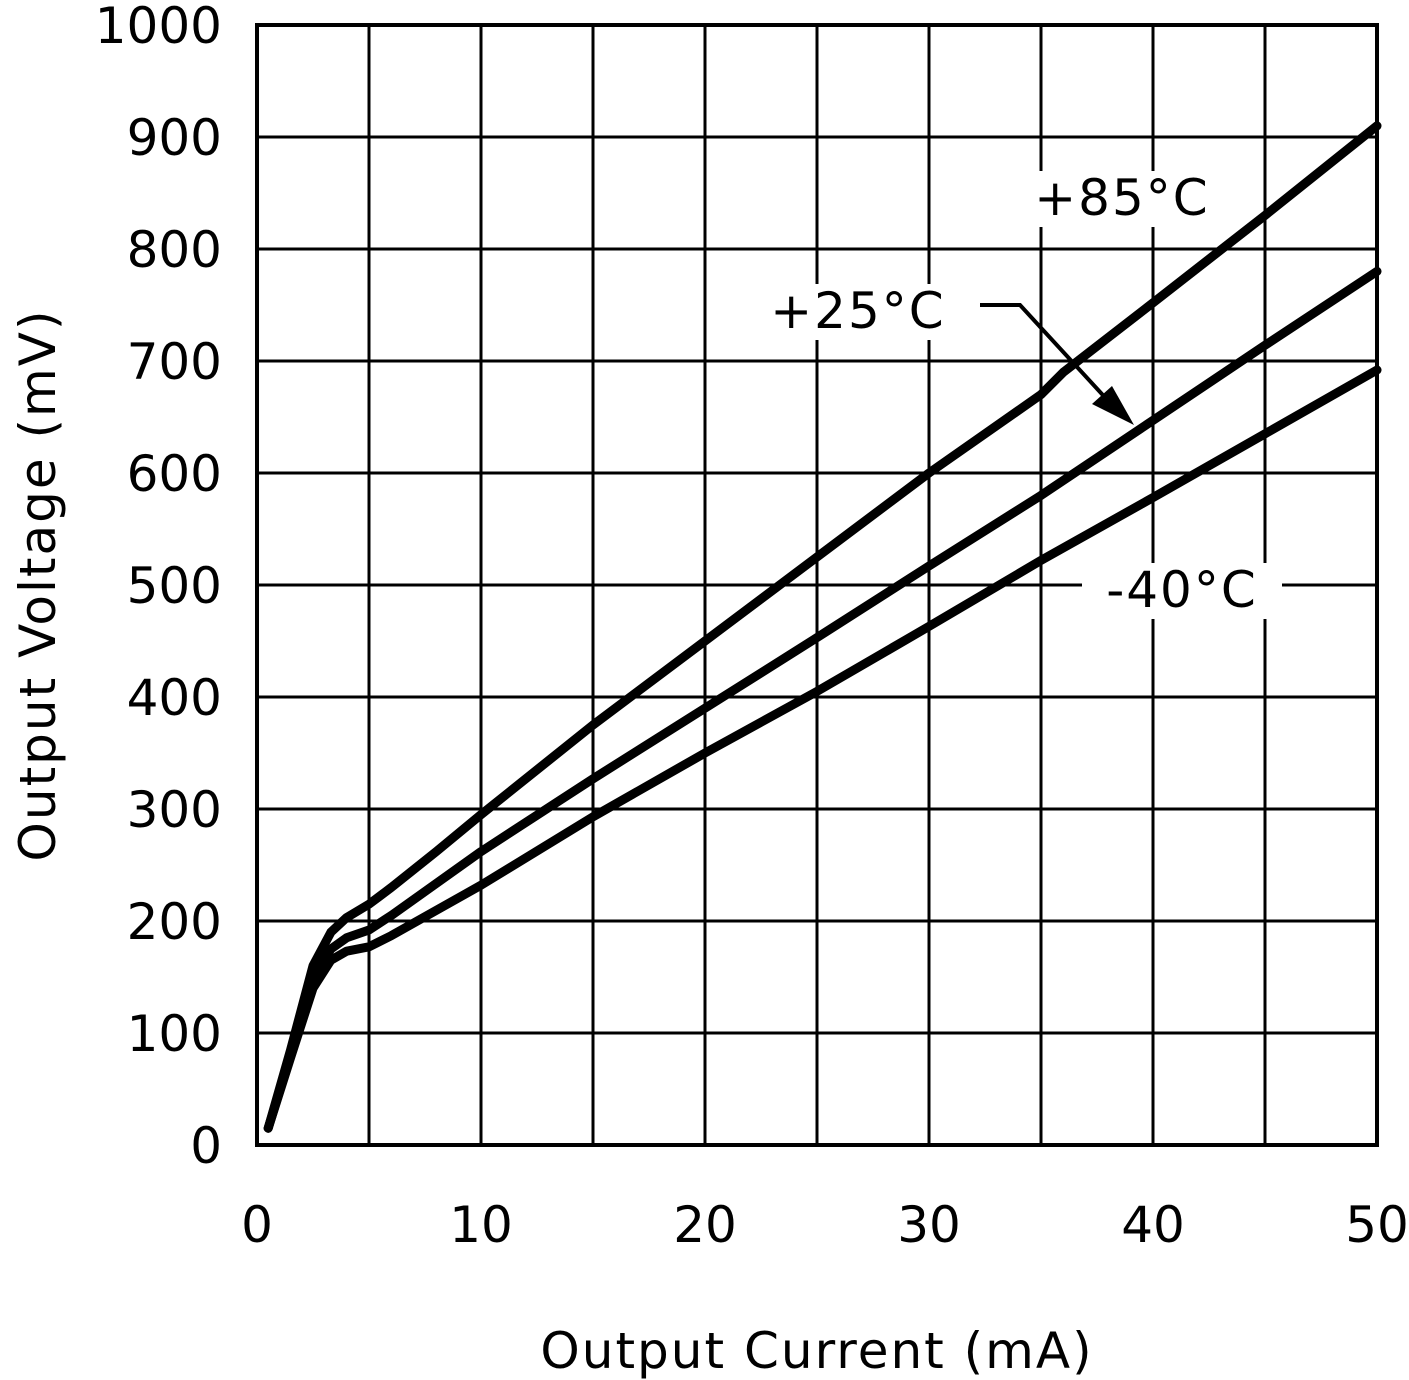  I want to click on series-labels: +85°C +25°C -40°C, so click(1020, 394).